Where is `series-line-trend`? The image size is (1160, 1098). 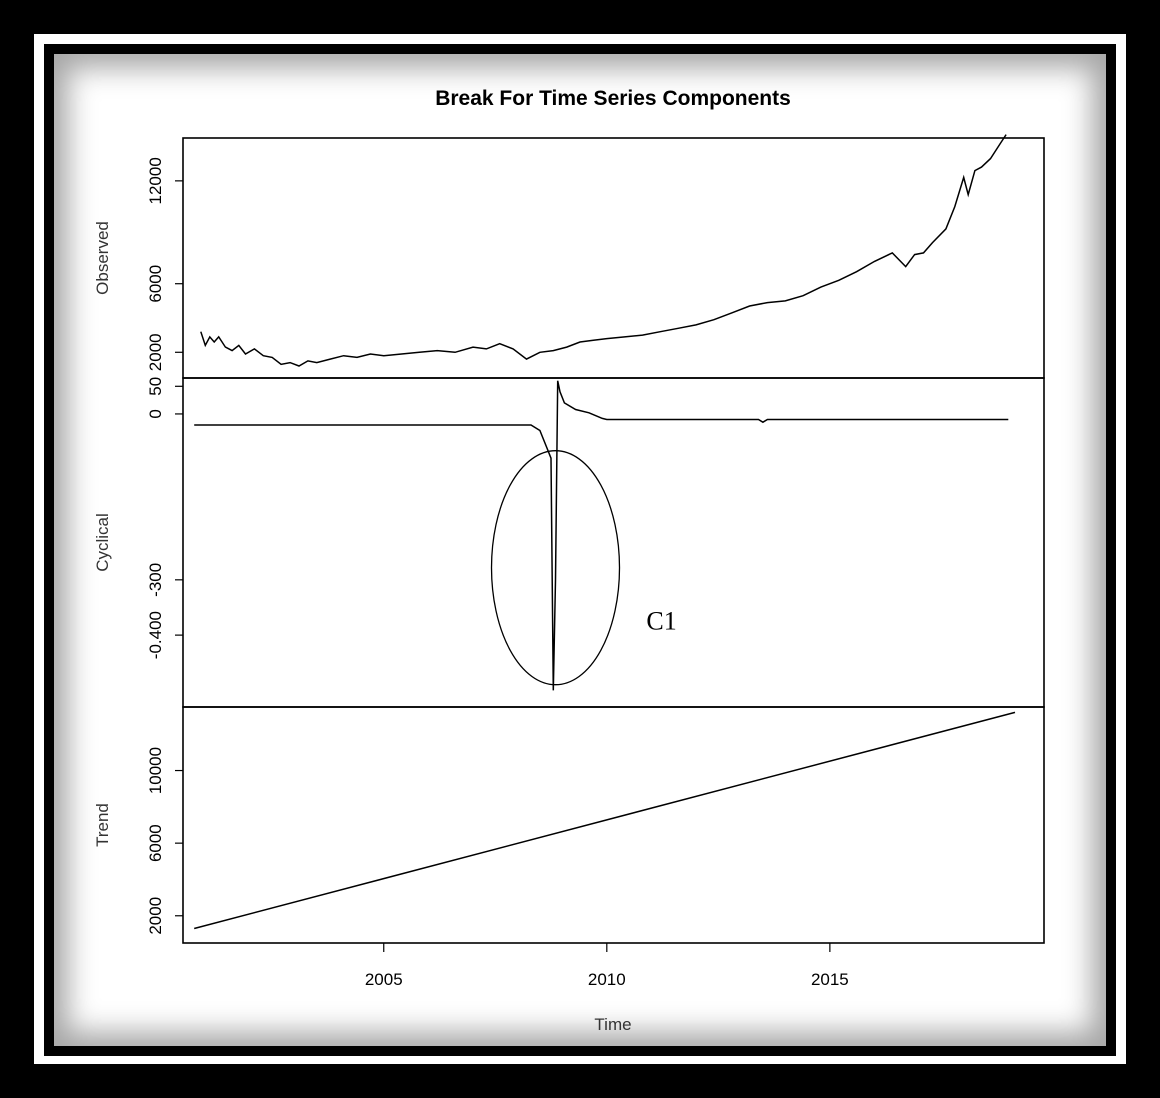
series-line-trend is located at coordinates (605, 820).